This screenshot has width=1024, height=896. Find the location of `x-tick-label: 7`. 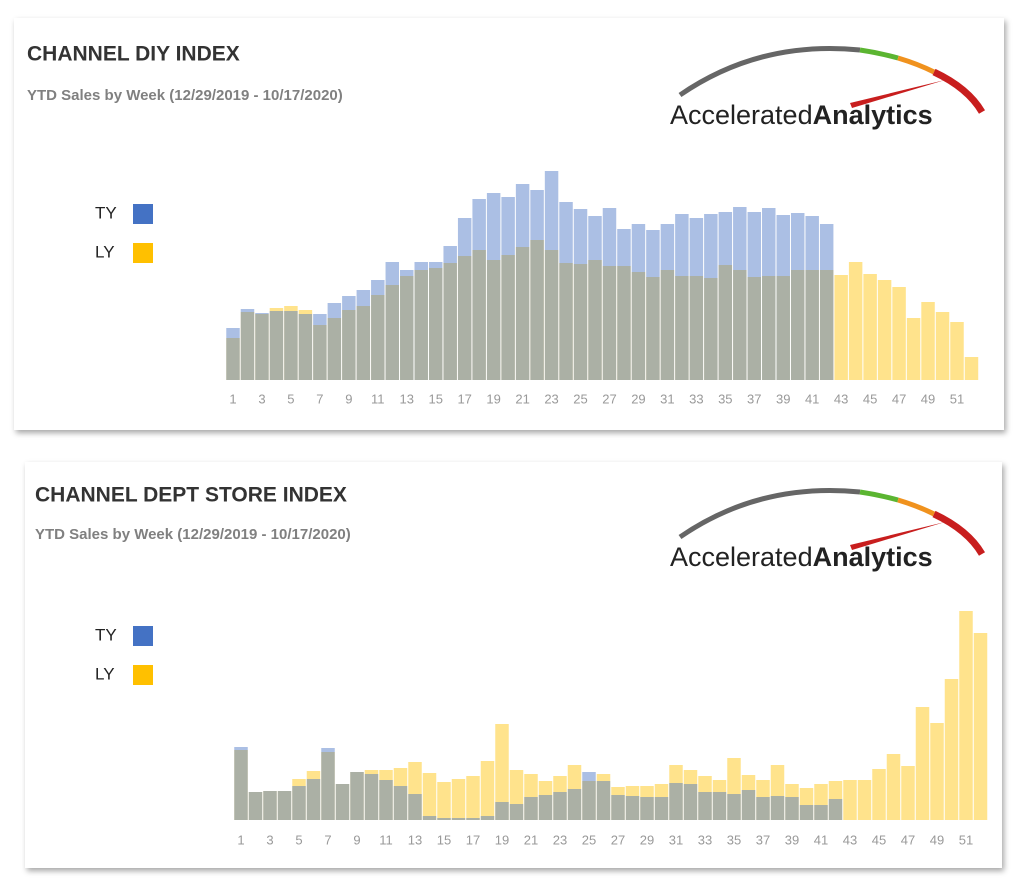

x-tick-label: 7 is located at coordinates (319, 398).